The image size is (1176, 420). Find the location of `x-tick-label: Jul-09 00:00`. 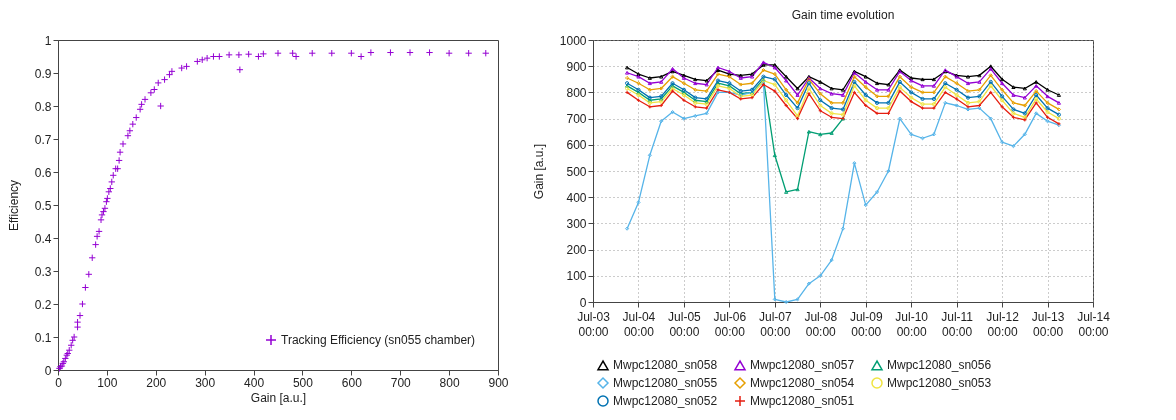

x-tick-label: Jul-09 00:00 is located at coordinates (866, 324).